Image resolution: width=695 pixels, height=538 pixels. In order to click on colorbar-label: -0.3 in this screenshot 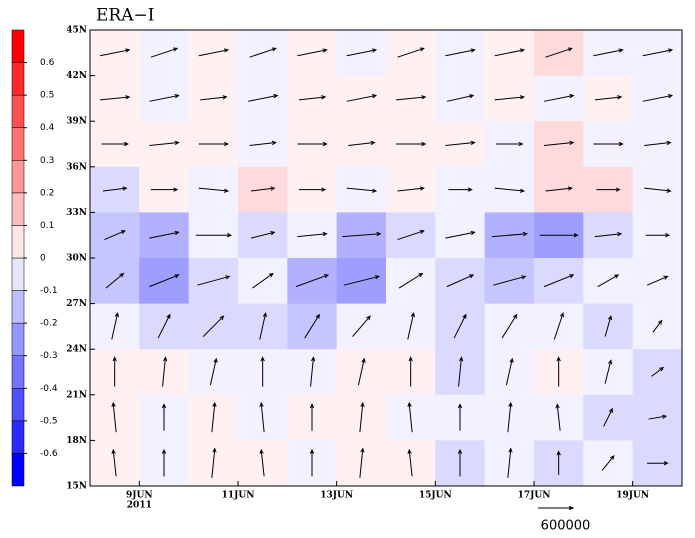, I will do `click(49, 356)`.